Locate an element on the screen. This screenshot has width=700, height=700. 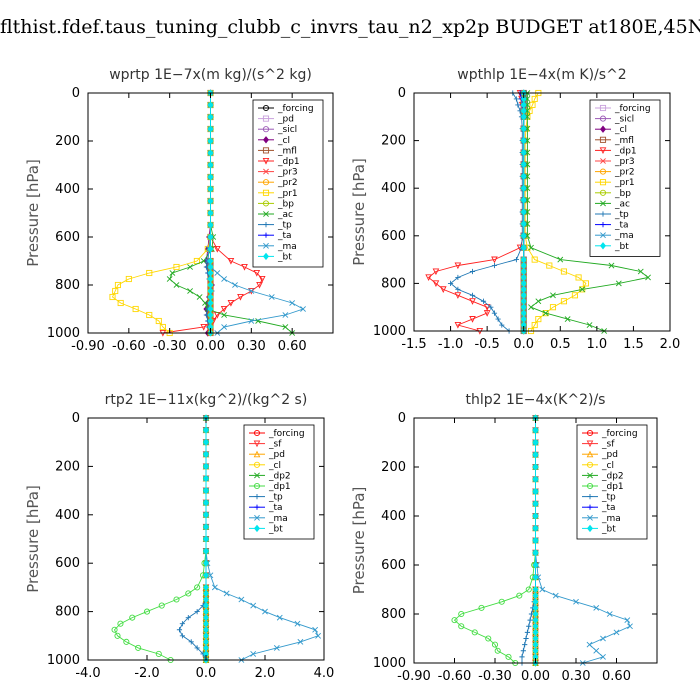
legend-label: _pr3 is located at coordinates (287, 173).